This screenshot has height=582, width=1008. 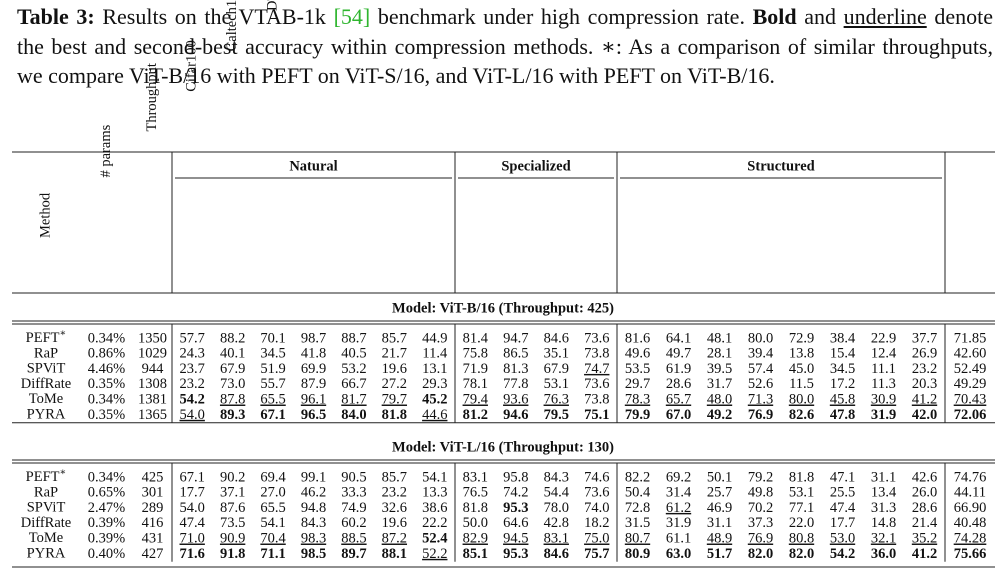 What do you see at coordinates (678, 400) in the screenshot?
I see `cell: 65.7` at bounding box center [678, 400].